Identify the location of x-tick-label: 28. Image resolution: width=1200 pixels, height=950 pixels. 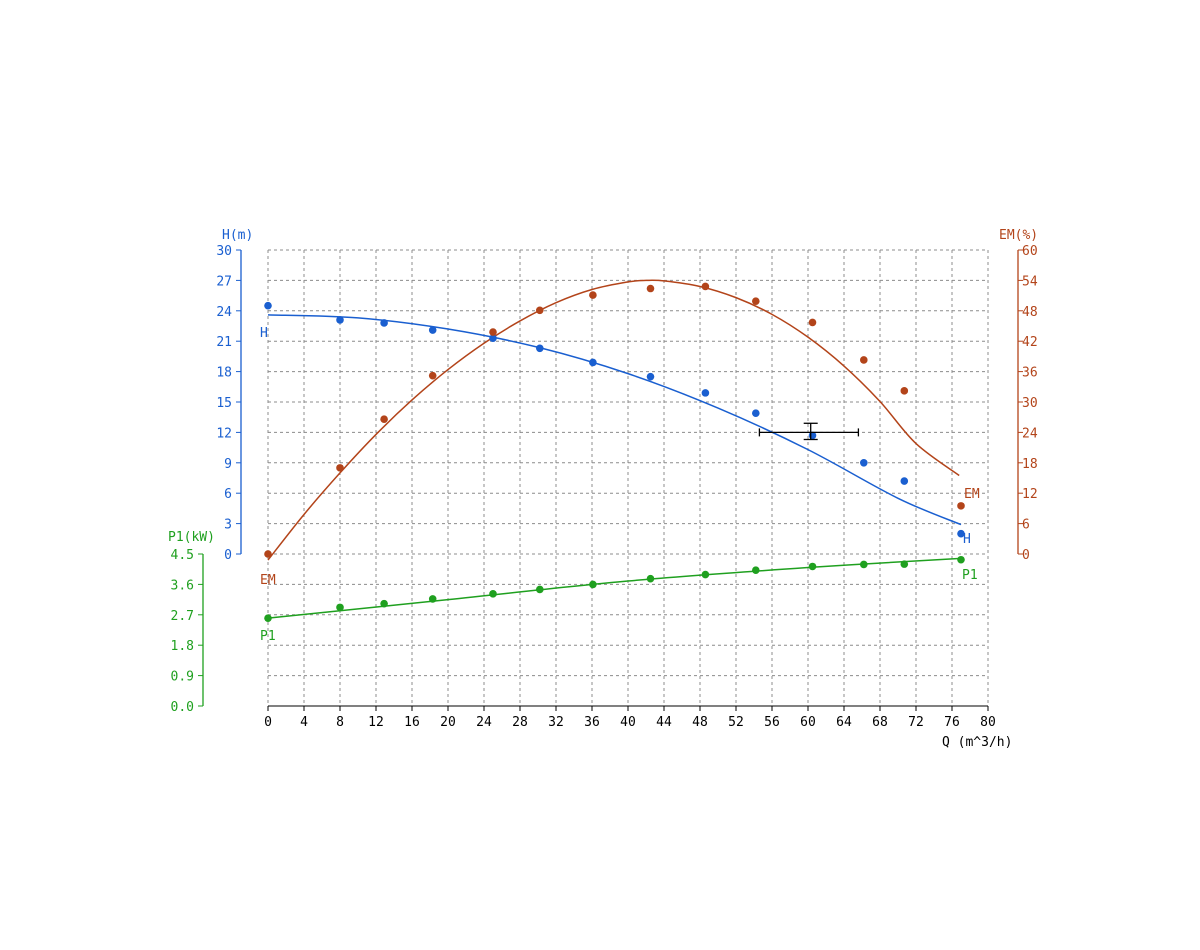
(520, 722).